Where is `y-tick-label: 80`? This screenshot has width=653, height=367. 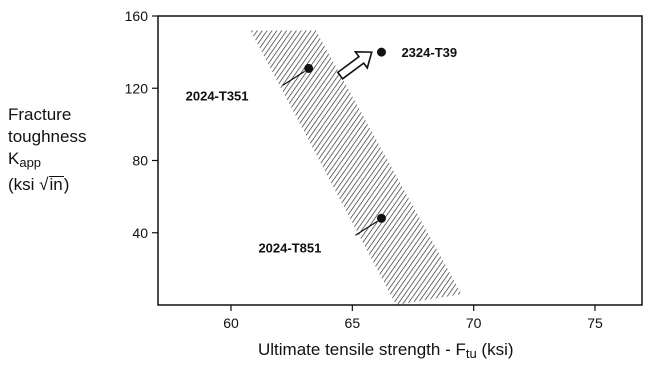 y-tick-label: 80 is located at coordinates (140, 161).